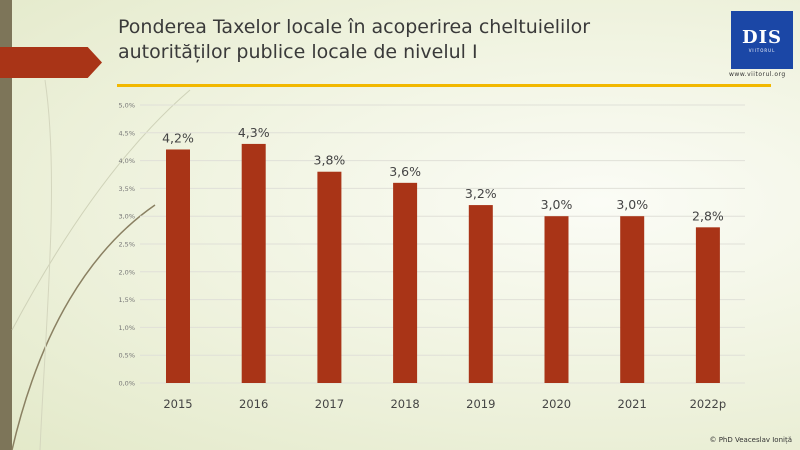 This screenshot has height=450, width=800. What do you see at coordinates (126, 300) in the screenshot?
I see `y-tick-label: 1,5%` at bounding box center [126, 300].